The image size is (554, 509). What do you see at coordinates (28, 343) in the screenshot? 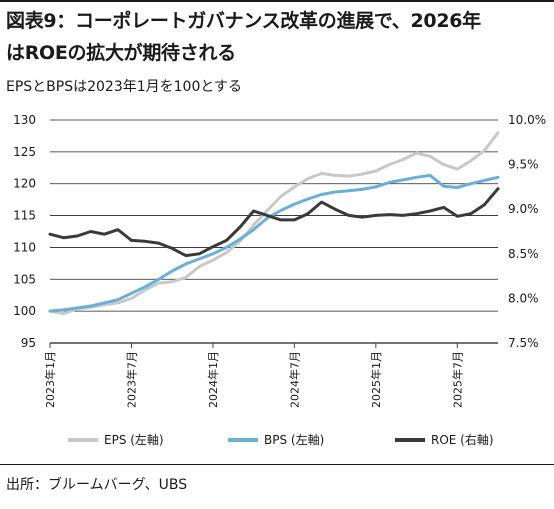
I see `y-left-tick-label: 95` at bounding box center [28, 343].